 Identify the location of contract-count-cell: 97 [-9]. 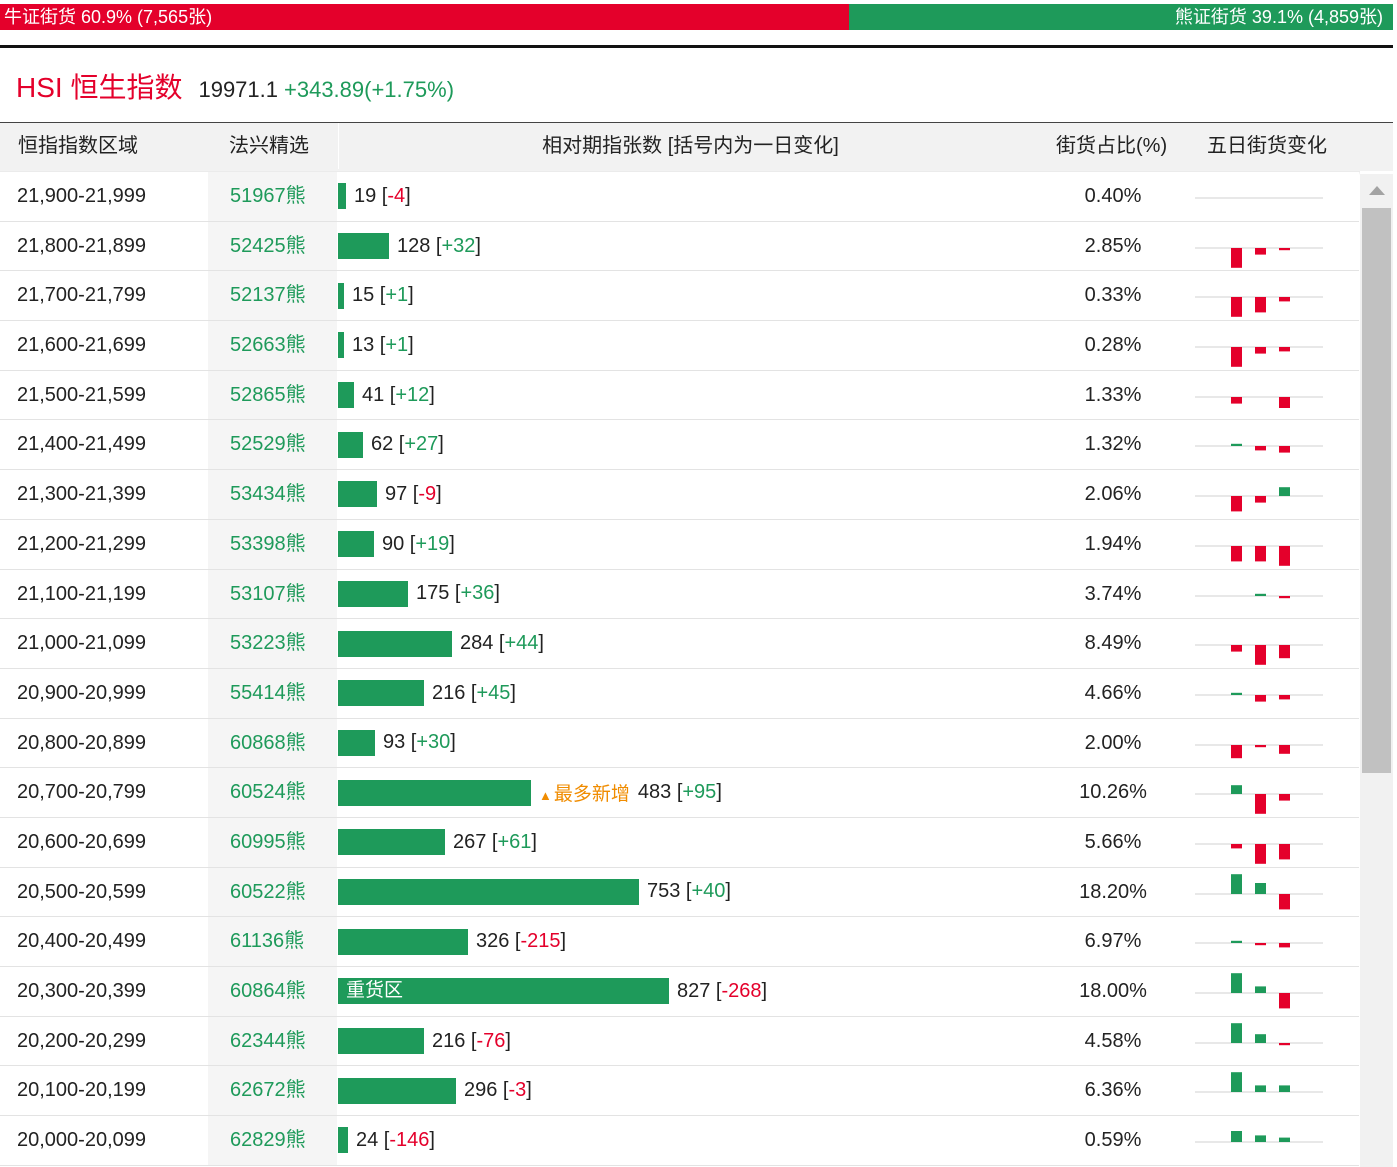
(690, 494).